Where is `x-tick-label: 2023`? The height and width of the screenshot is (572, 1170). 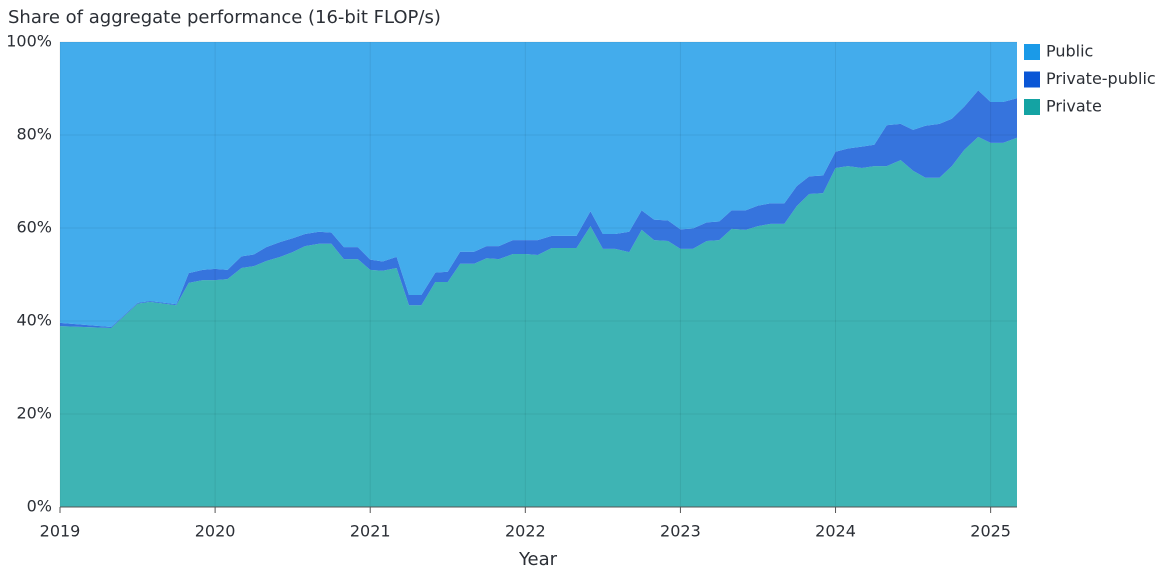 x-tick-label: 2023 is located at coordinates (680, 531).